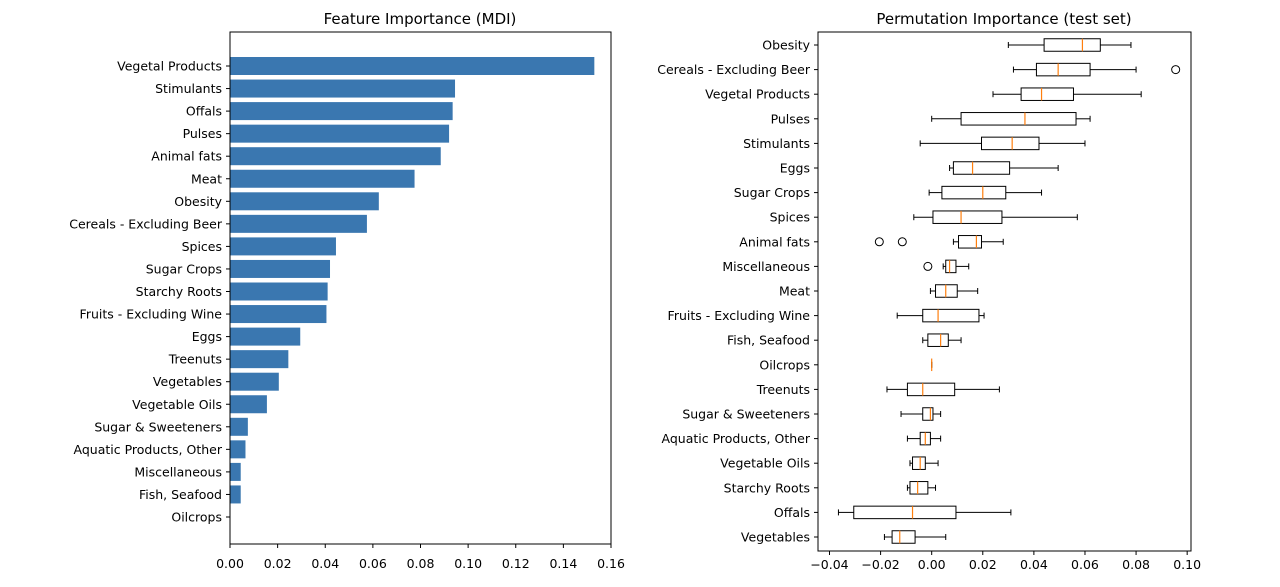 The image size is (1280, 587). I want to click on xtick-label: 0.16, so click(611, 563).